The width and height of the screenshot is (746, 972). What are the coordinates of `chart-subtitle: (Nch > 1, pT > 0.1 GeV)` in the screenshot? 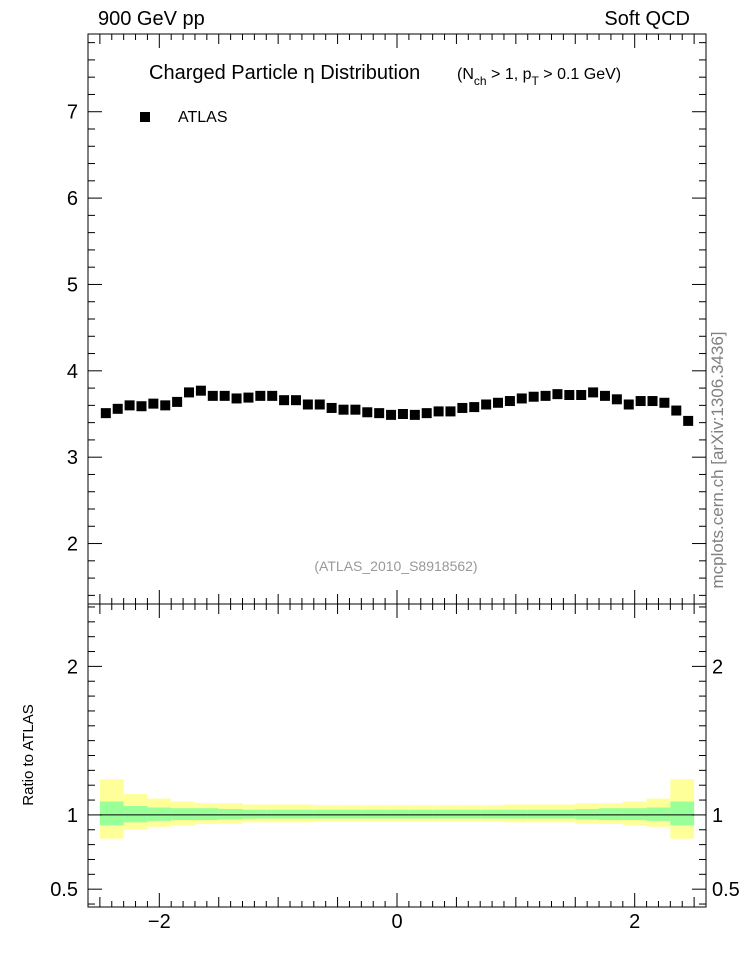 It's located at (539, 77).